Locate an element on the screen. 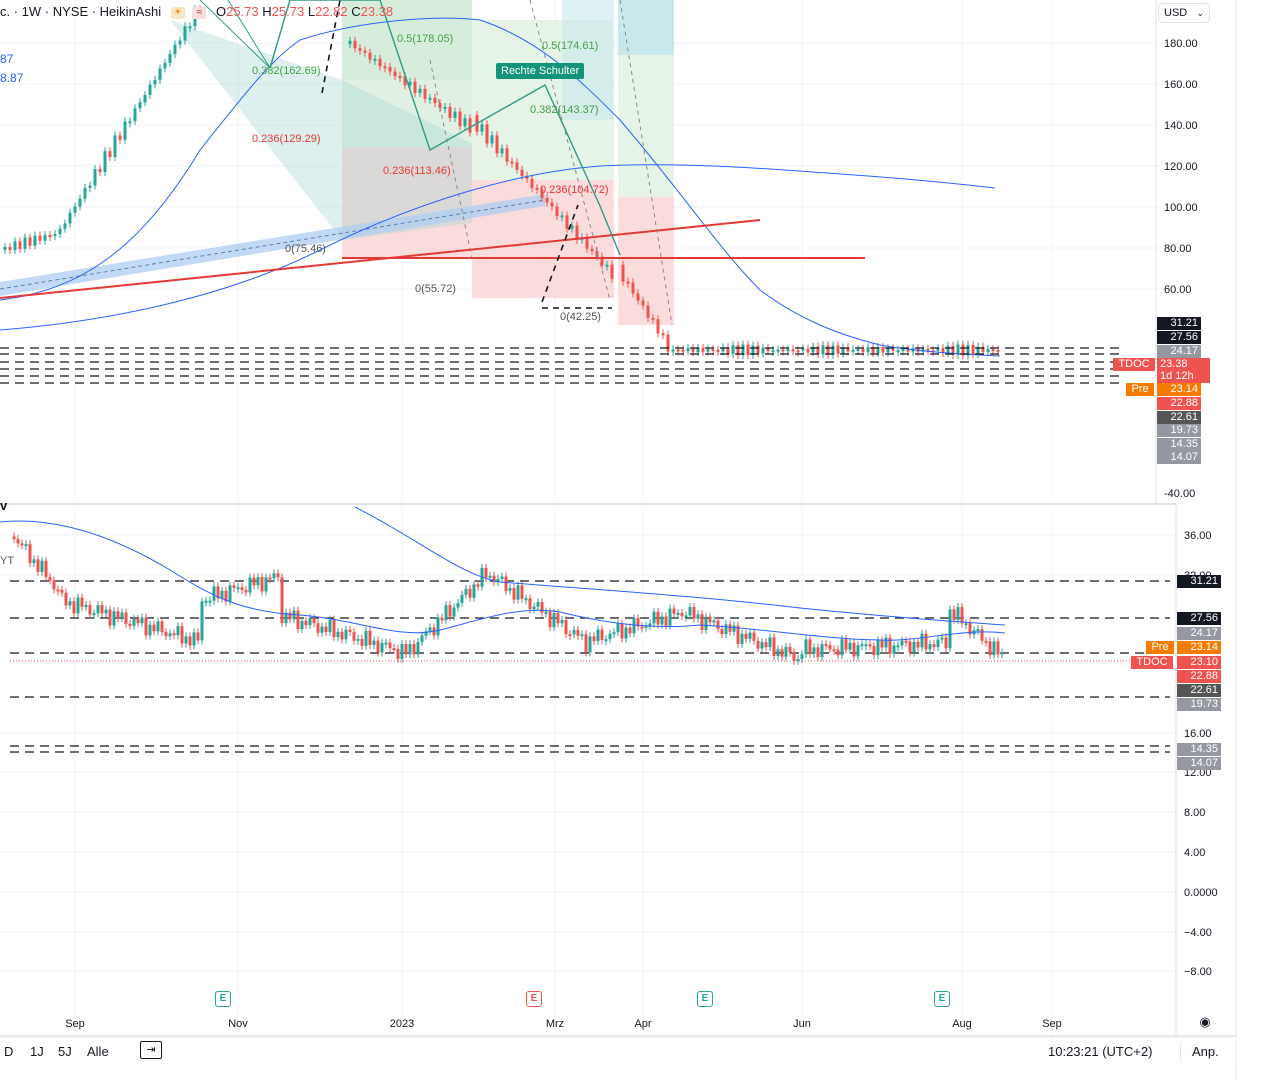  price-tick: 180.00 is located at coordinates (1181, 44).